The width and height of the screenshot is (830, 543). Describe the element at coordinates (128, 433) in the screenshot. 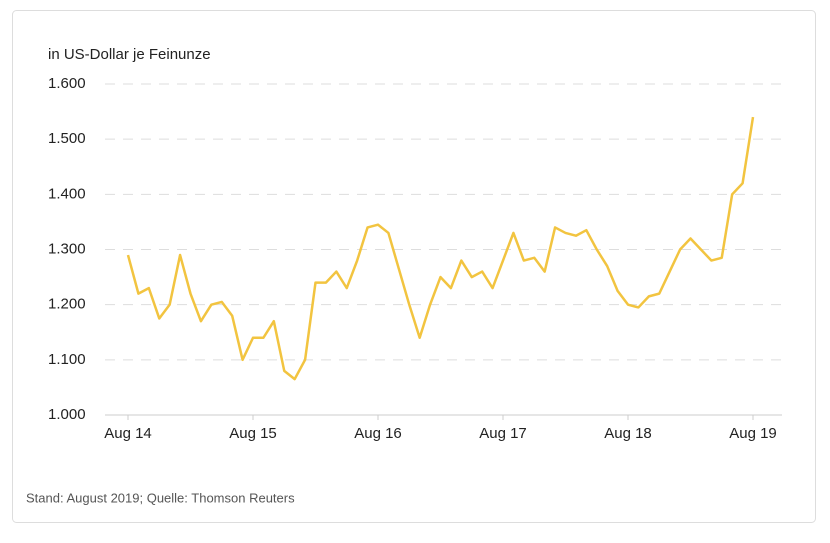

I see `x-tick-label: Aug 14` at that location.